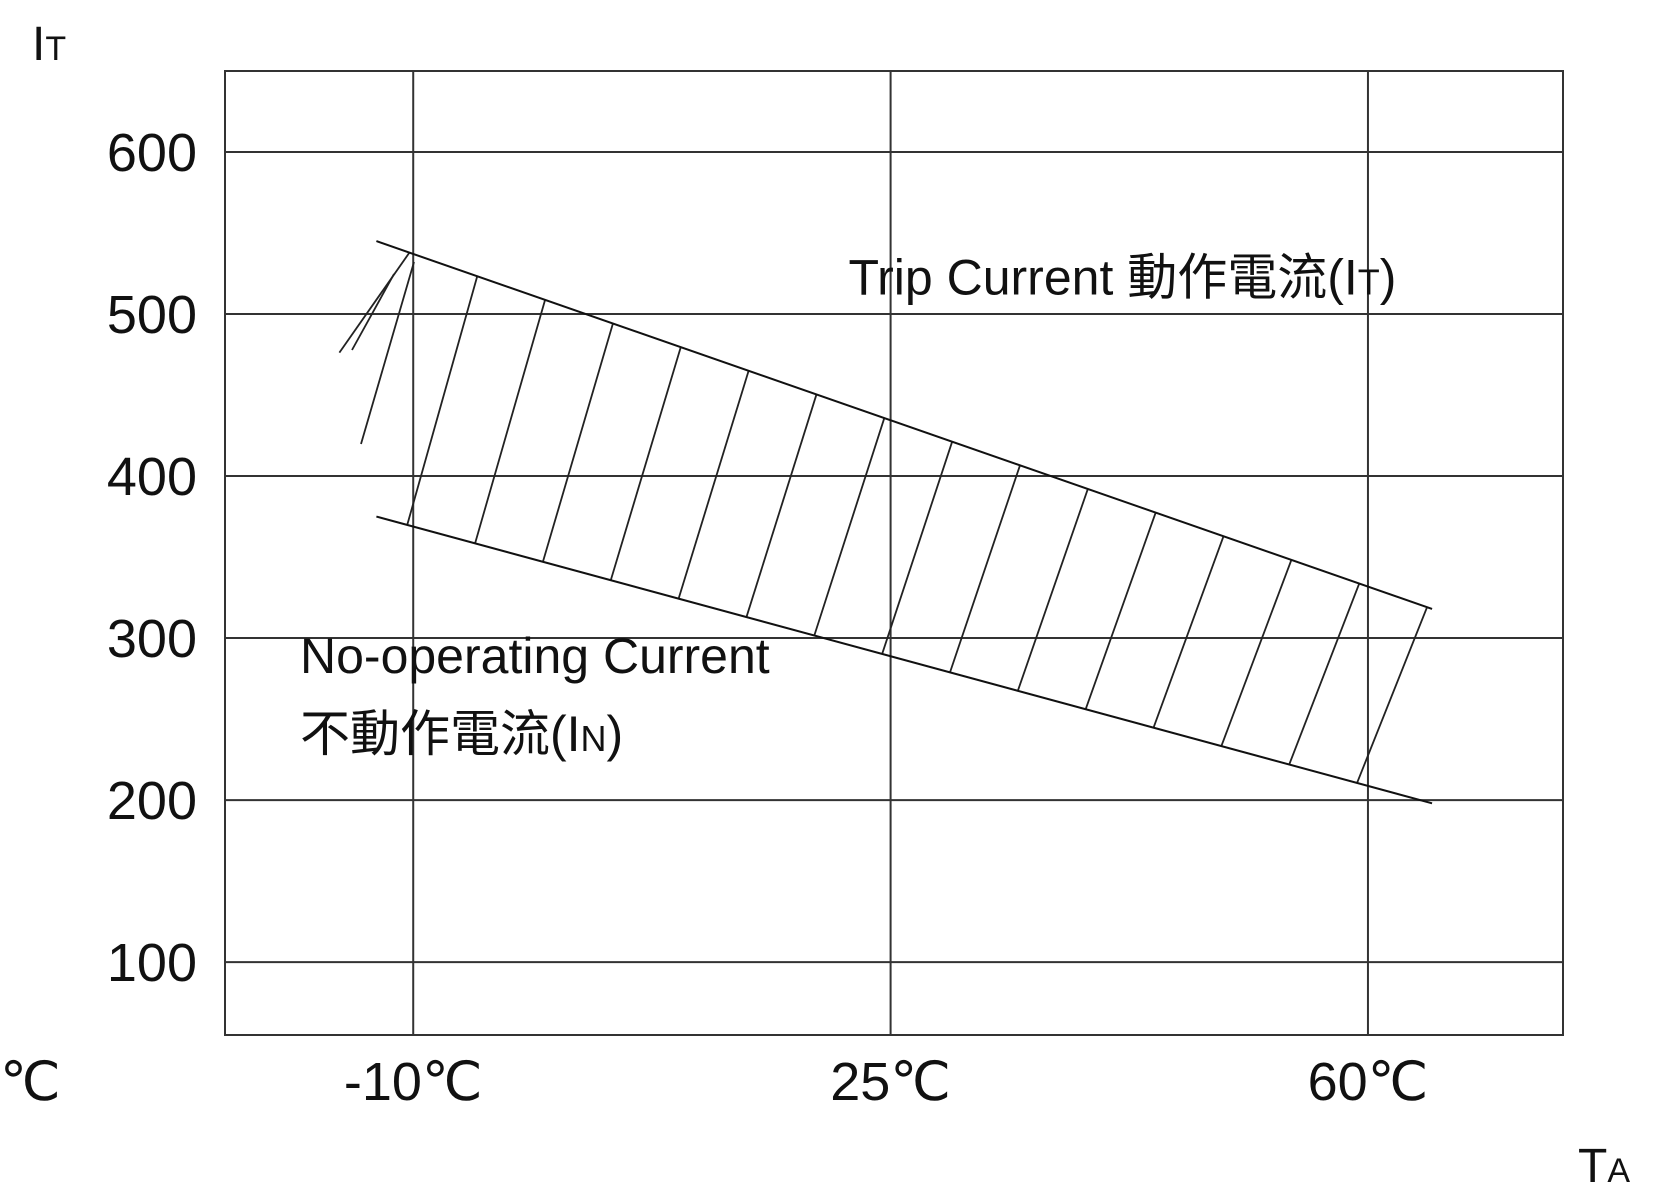  I want to click on left-edge-unit-label: ℃, so click(30, 1082).